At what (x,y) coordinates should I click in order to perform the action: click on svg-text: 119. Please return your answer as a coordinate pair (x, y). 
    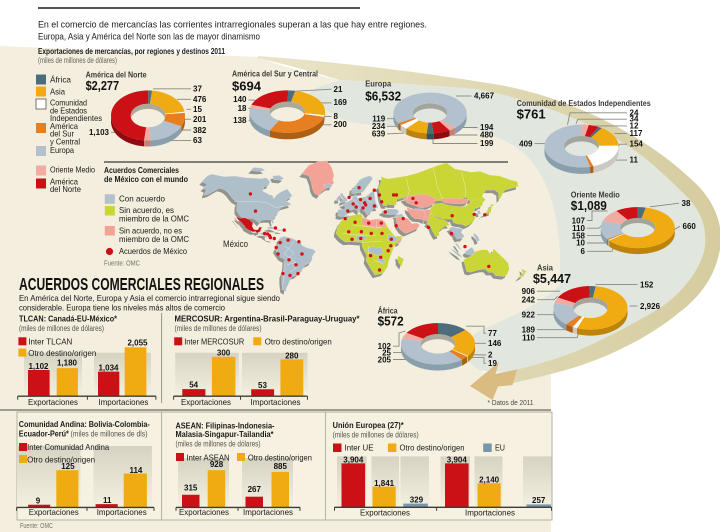
    Looking at the image, I should click on (378, 118).